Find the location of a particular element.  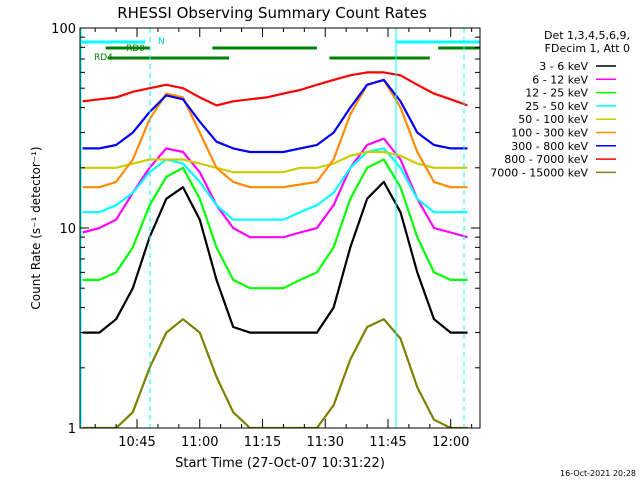

y-tick-label-0: 1 is located at coordinates (72, 429).